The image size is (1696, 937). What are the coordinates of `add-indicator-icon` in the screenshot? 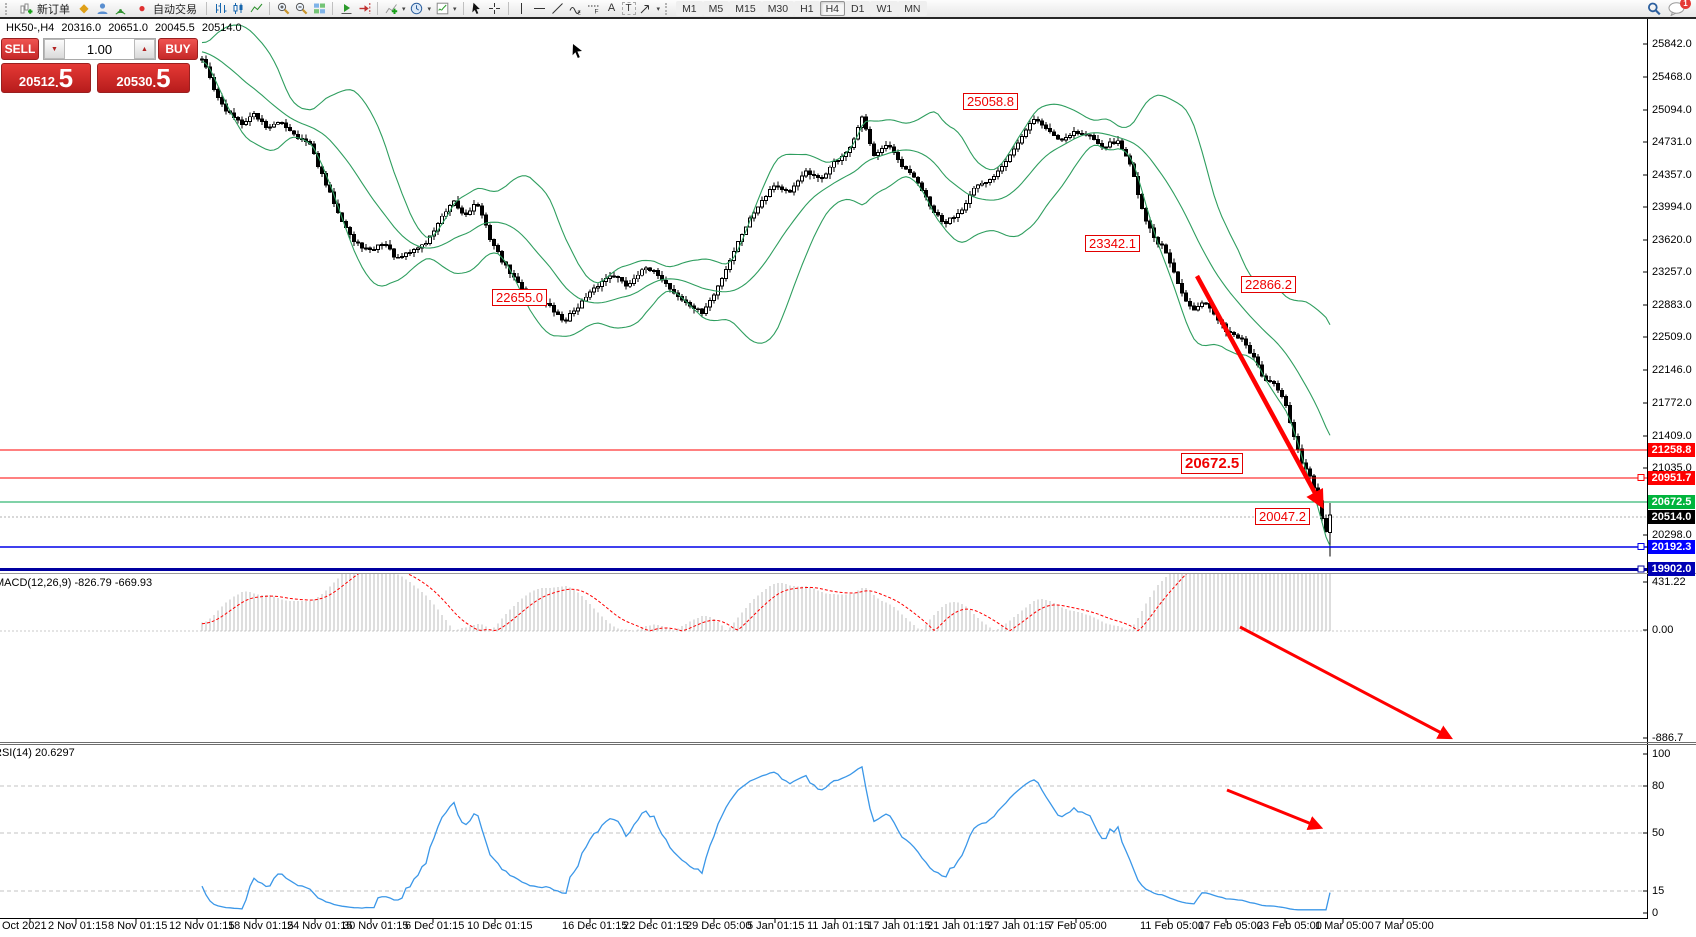 It's located at (391, 8).